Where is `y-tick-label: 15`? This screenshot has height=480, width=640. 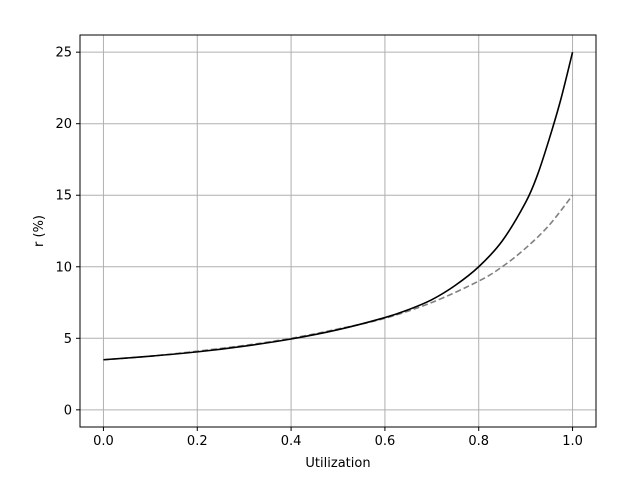 y-tick-label: 15 is located at coordinates (63, 196).